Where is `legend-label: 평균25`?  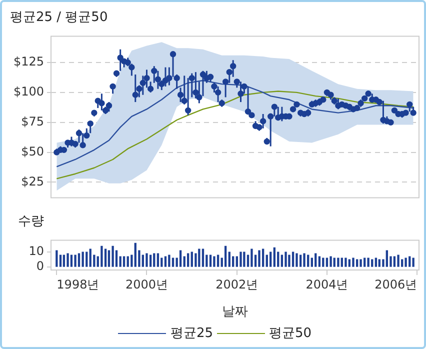 legend-label: 평균25 is located at coordinates (191, 333).